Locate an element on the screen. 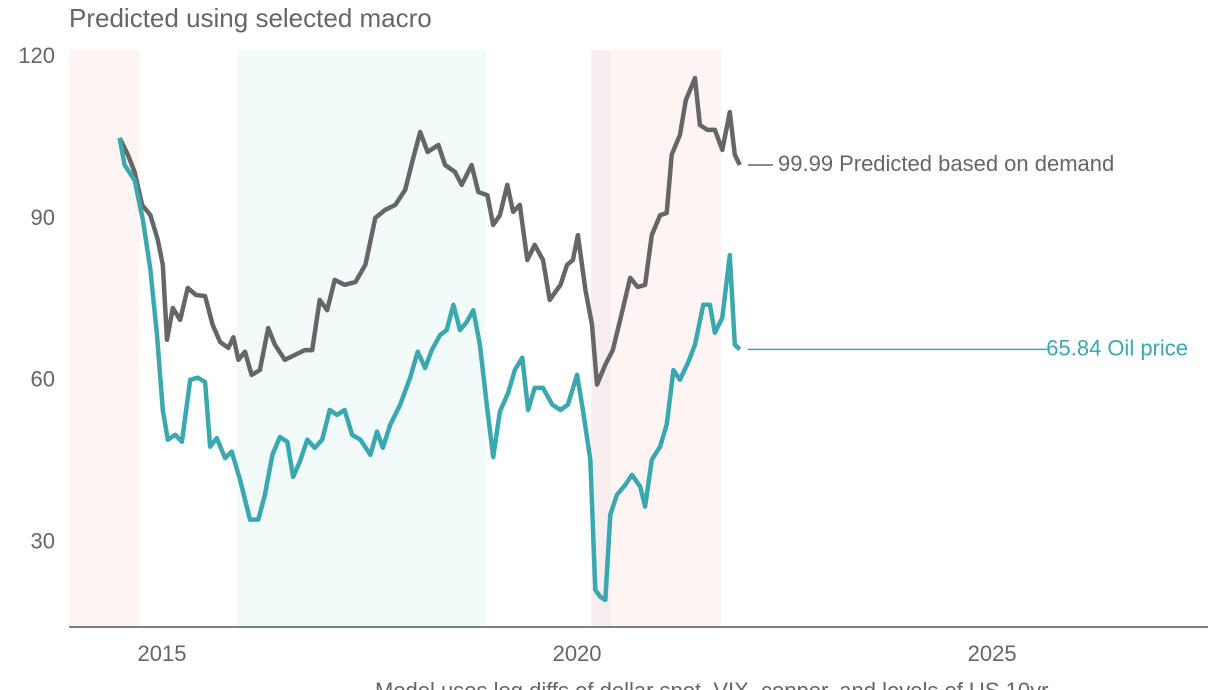  end-label-name: Predicted based on demand is located at coordinates (976, 163).